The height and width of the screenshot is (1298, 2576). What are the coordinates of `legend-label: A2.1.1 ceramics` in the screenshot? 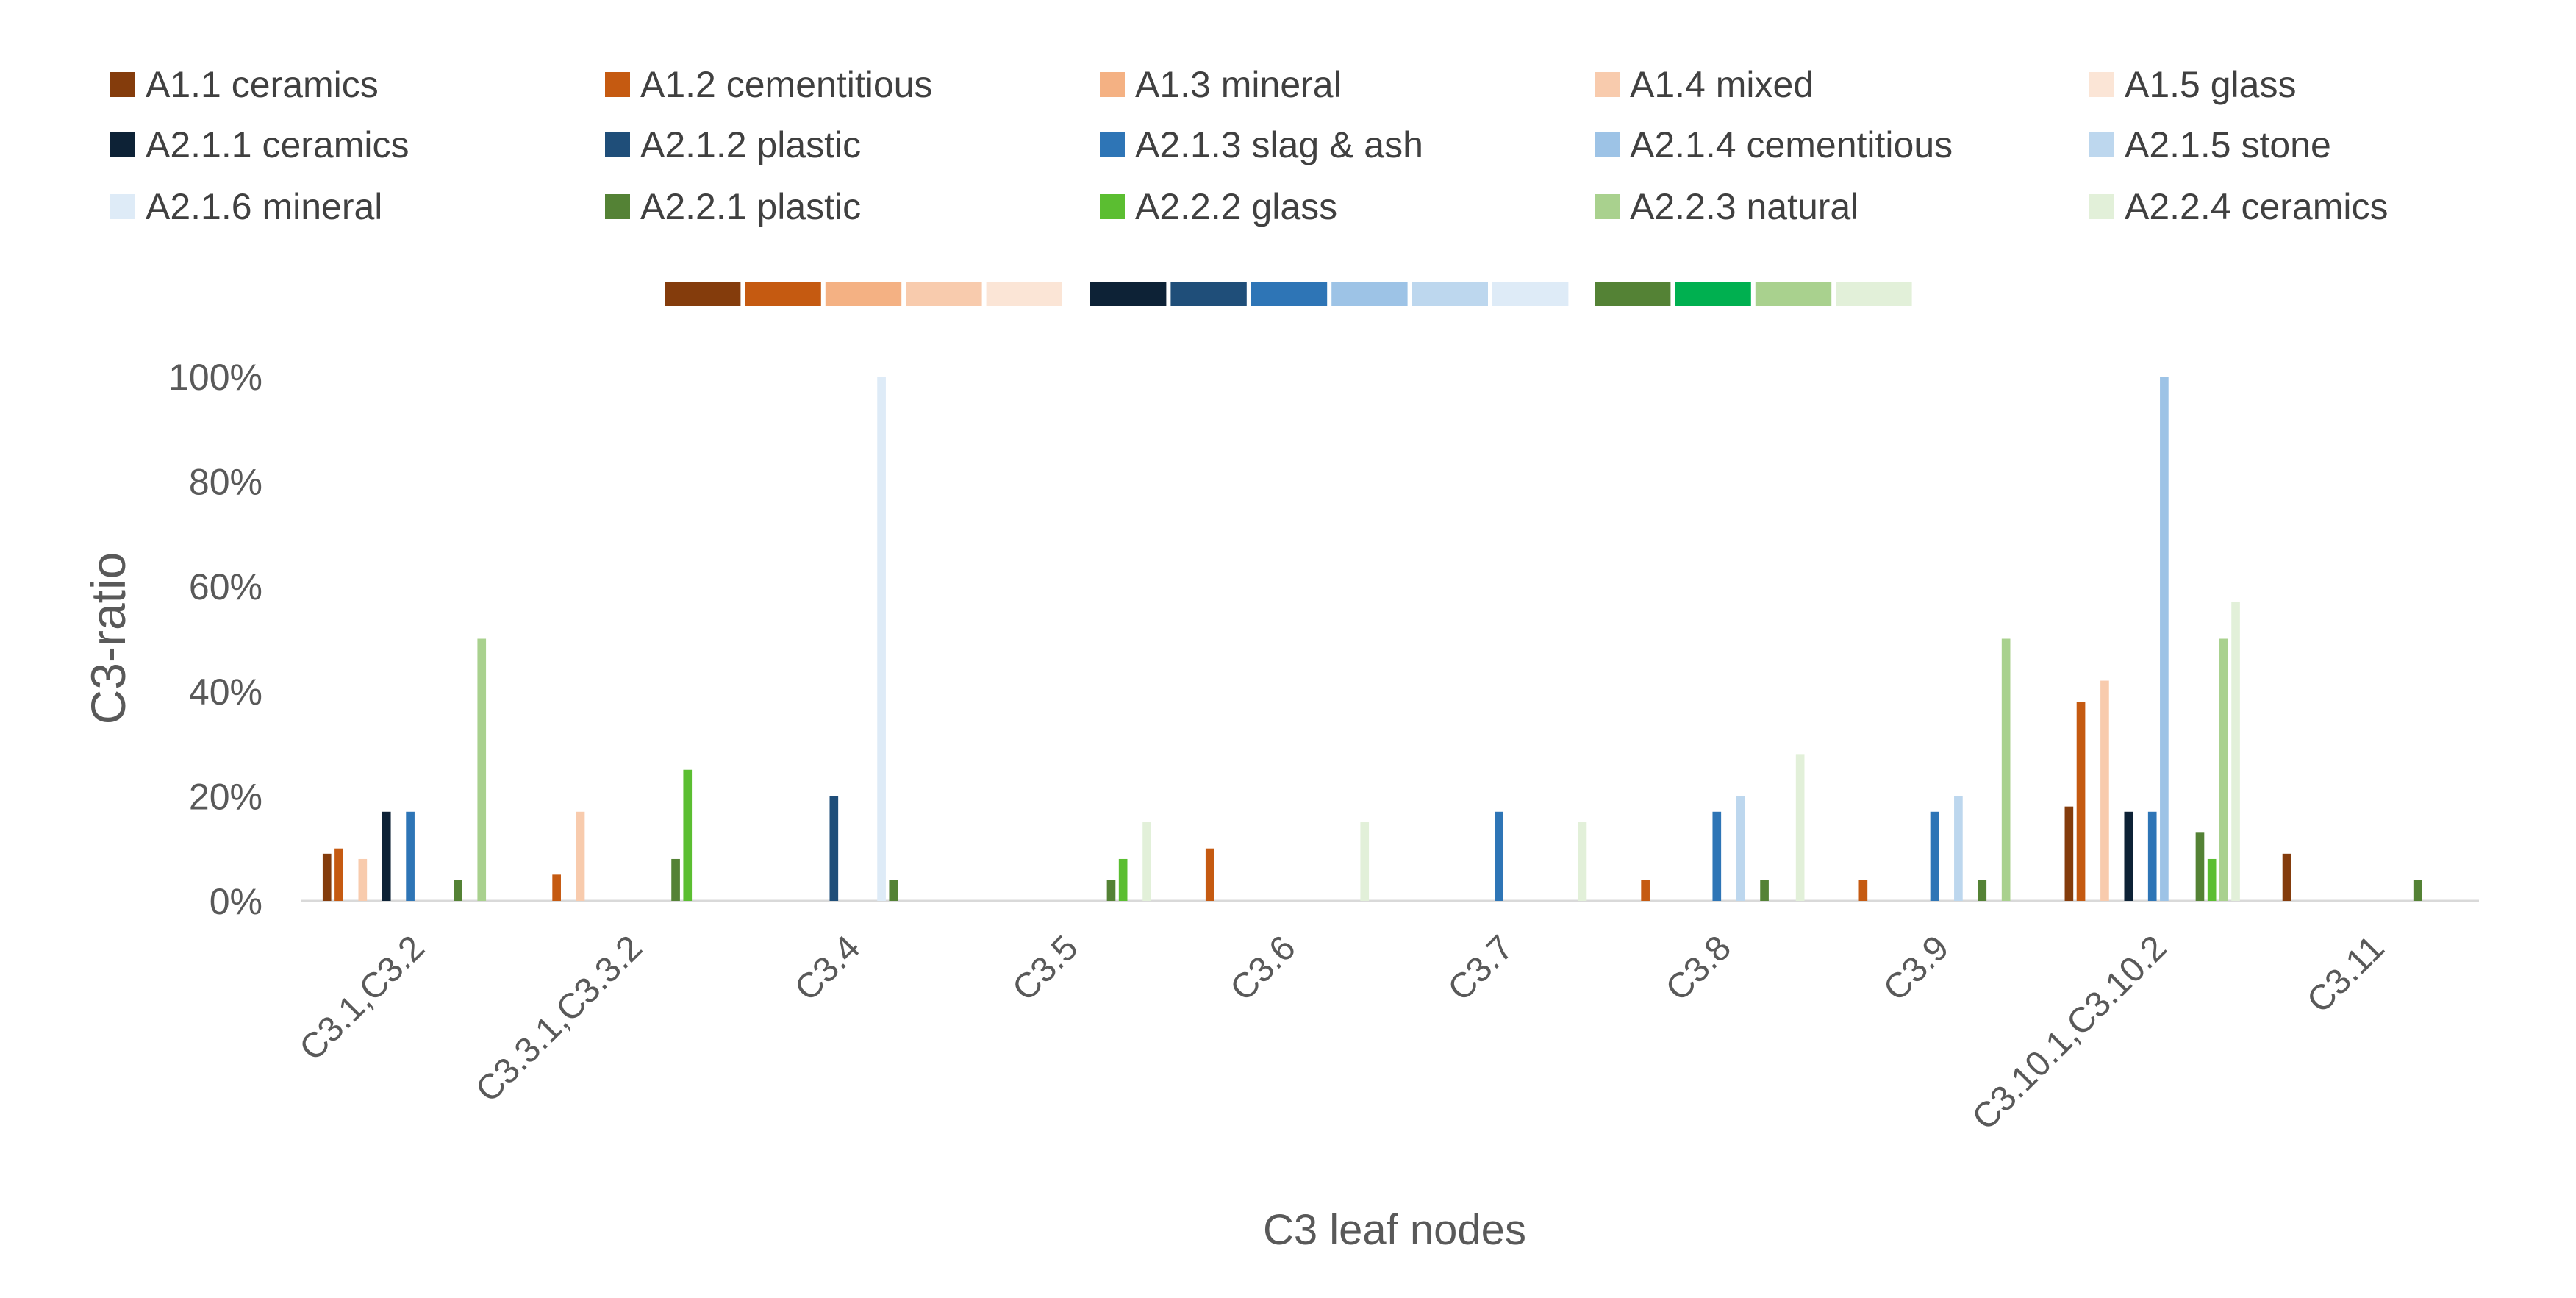 It's located at (277, 144).